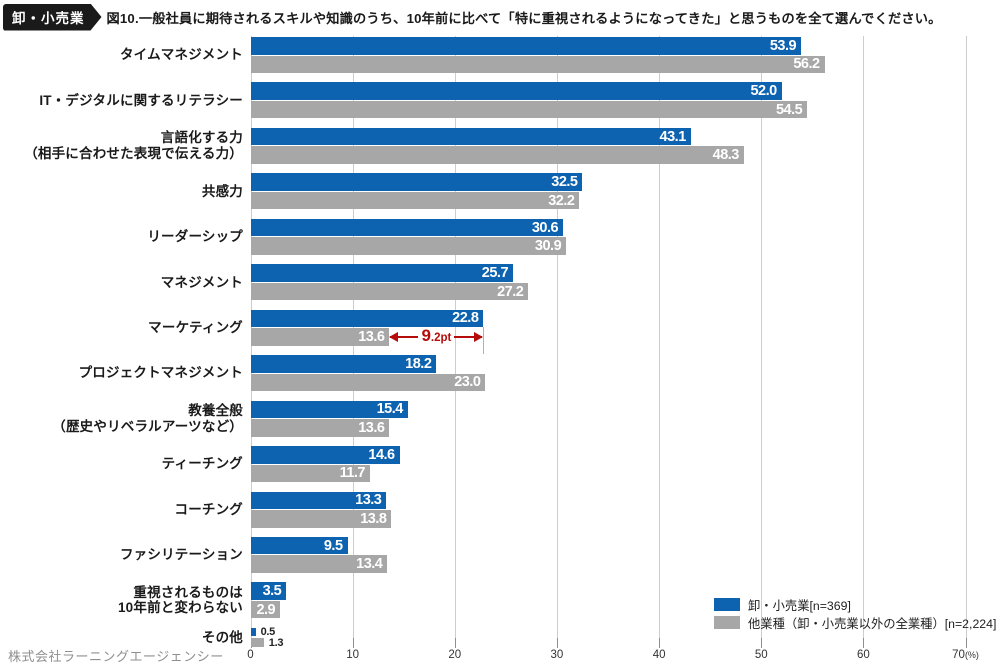 The height and width of the screenshot is (667, 1000). Describe the element at coordinates (325, 455) in the screenshot. I see `bar-wholesale-retail: 14.6` at that location.